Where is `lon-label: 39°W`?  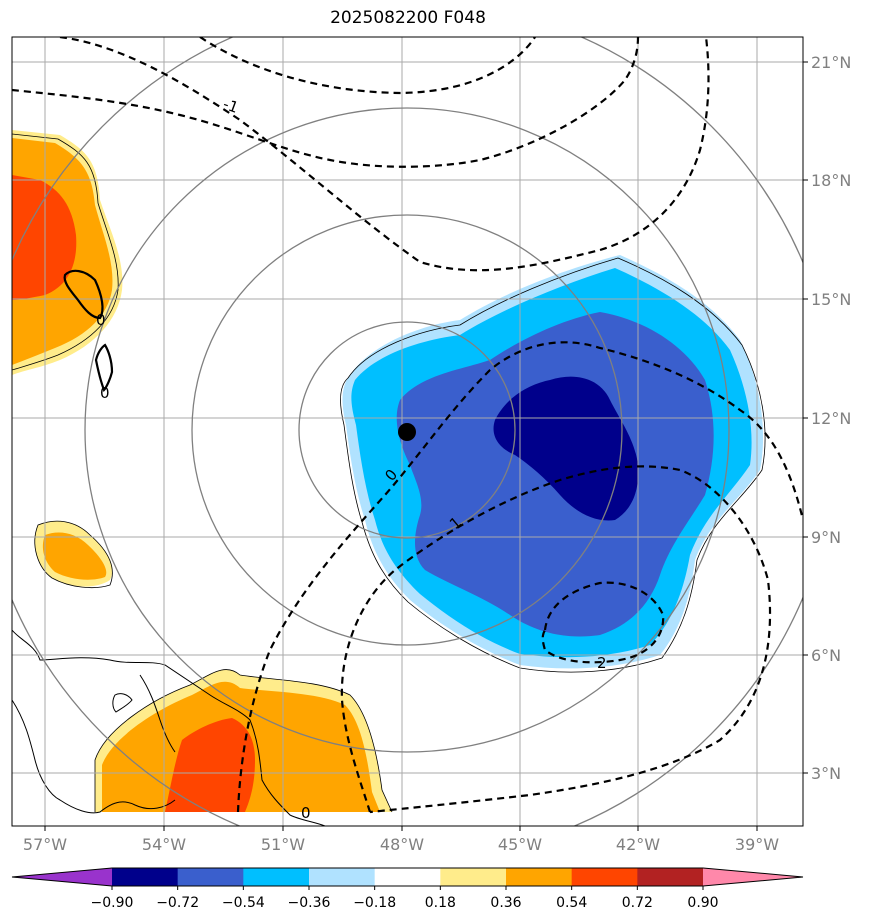 lon-label: 39°W is located at coordinates (757, 844).